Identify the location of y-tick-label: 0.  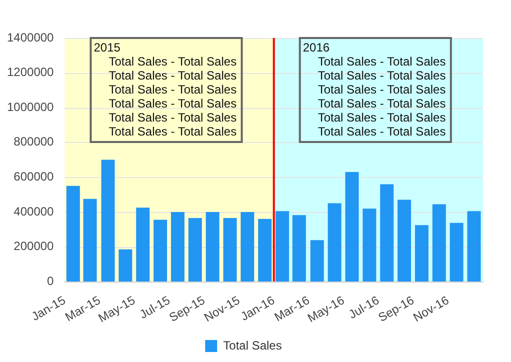
(50, 281).